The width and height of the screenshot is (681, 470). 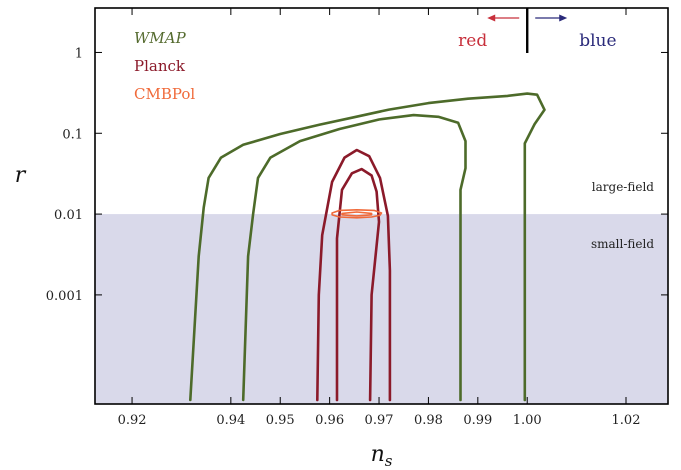 What do you see at coordinates (68, 215) in the screenshot?
I see `y-tick-label: 0.01` at bounding box center [68, 215].